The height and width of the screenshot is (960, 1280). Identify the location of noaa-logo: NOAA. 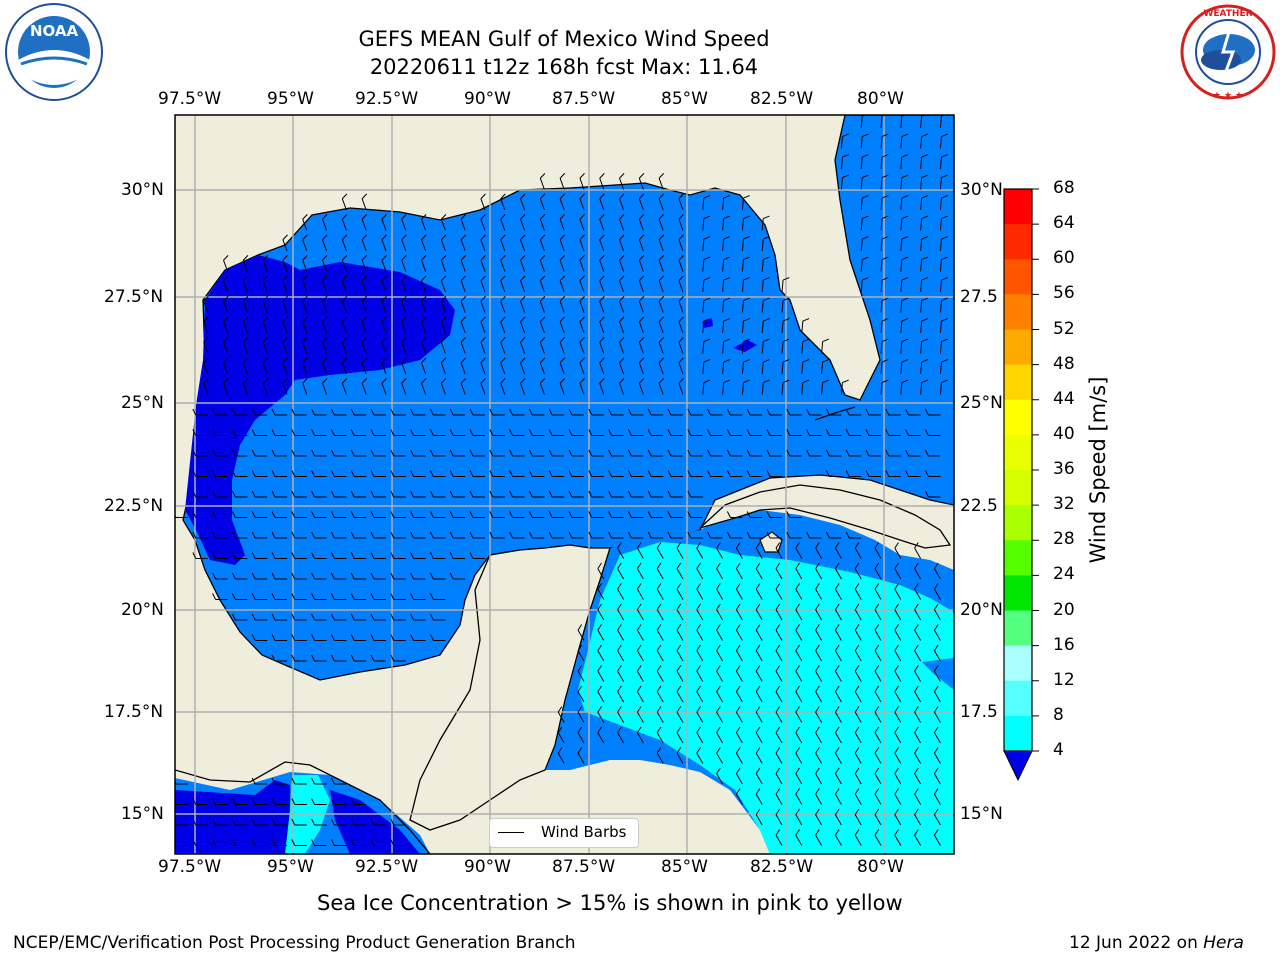
(54, 52).